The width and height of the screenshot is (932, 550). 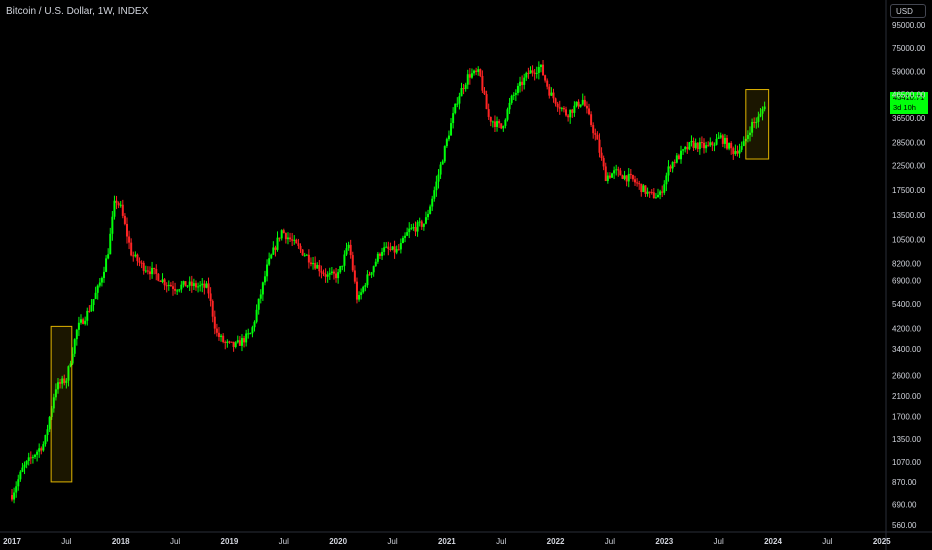 What do you see at coordinates (904, 504) in the screenshot?
I see `y-tick-label: 690.00` at bounding box center [904, 504].